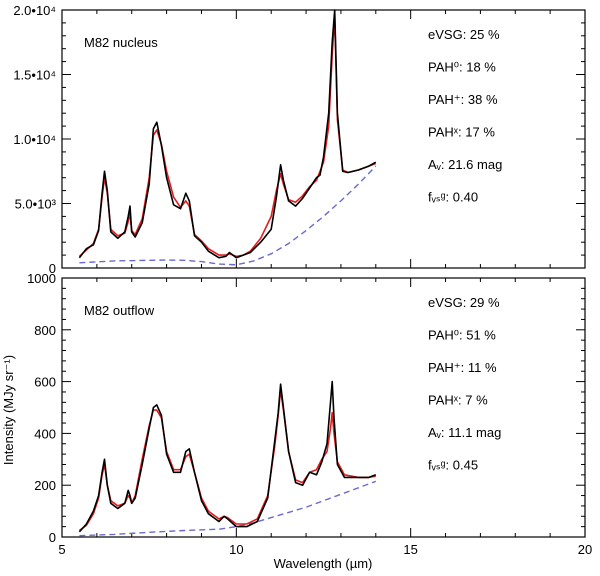 The height and width of the screenshot is (576, 600). I want to click on y-tick-label: 400, so click(45, 433).